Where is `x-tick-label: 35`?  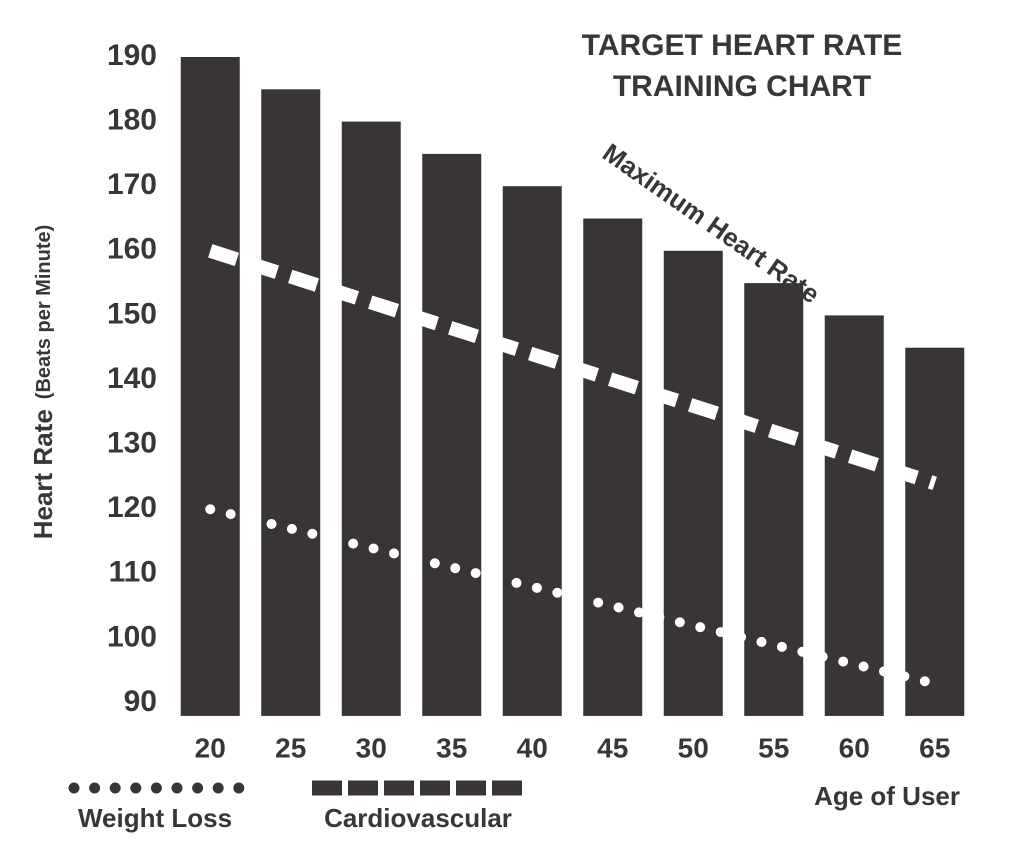
x-tick-label: 35 is located at coordinates (451, 747).